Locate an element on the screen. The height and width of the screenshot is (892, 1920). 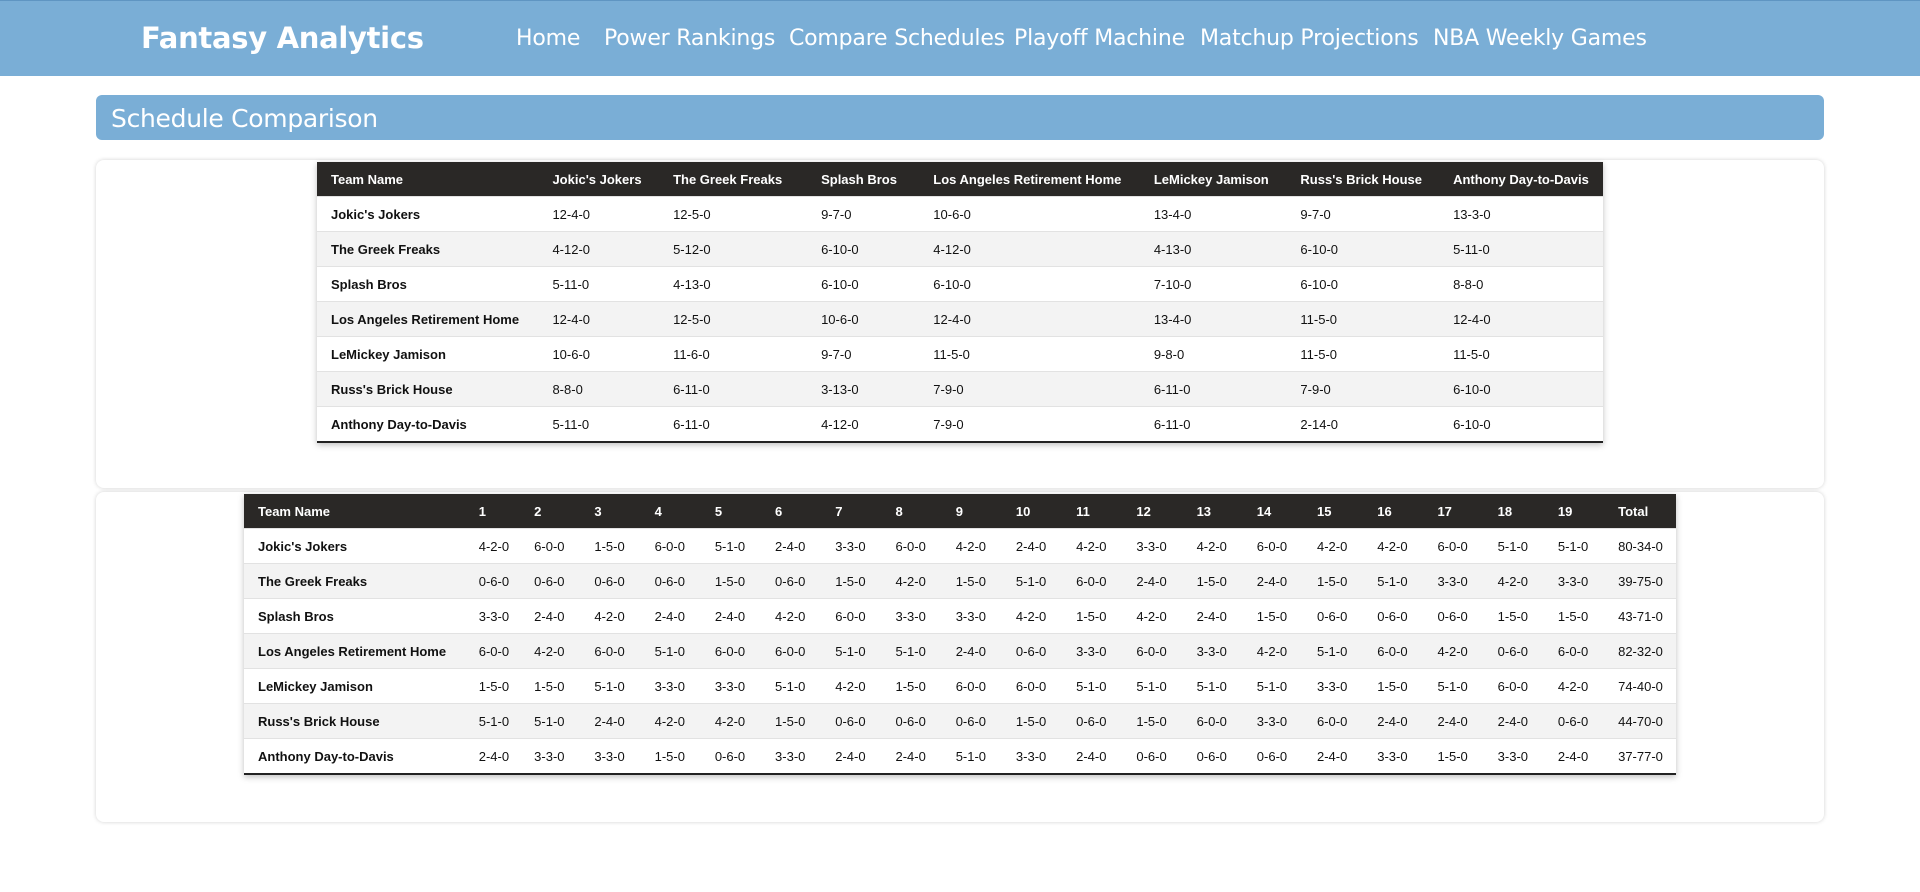
record-cell: 44-70-0 is located at coordinates (1640, 721).